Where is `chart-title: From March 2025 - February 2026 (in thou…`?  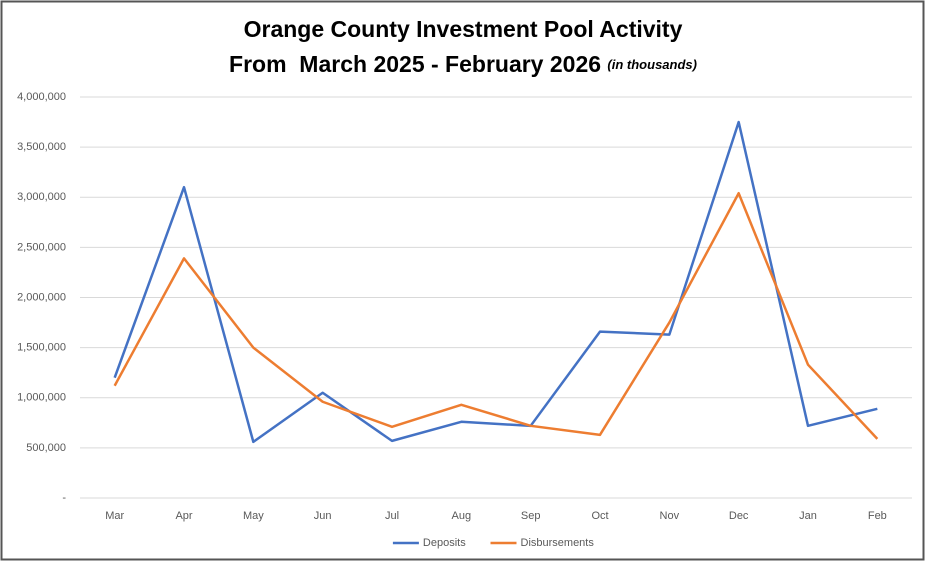 chart-title: From March 2025 - February 2026 (in thou… is located at coordinates (463, 64).